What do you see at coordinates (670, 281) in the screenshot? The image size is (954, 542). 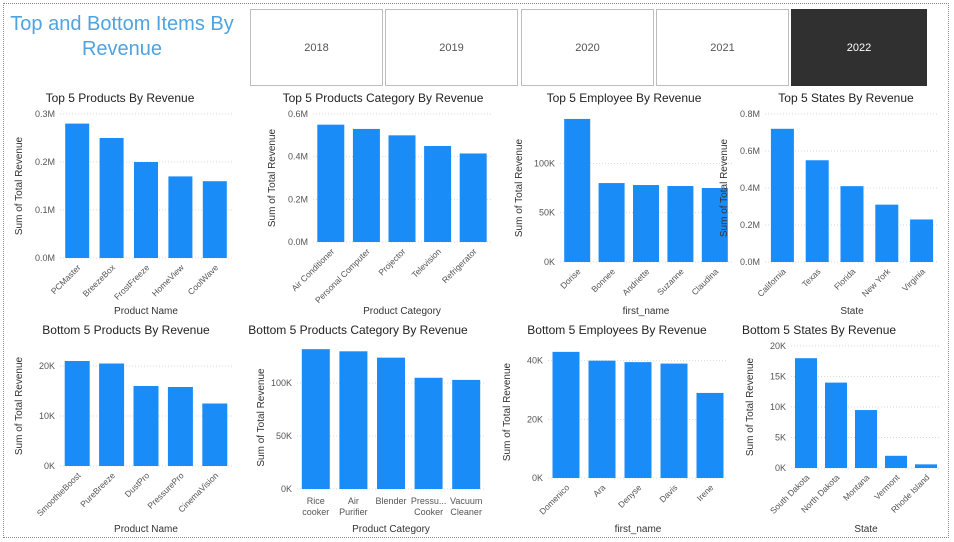 I see `x-tick-label: Suzanne` at bounding box center [670, 281].